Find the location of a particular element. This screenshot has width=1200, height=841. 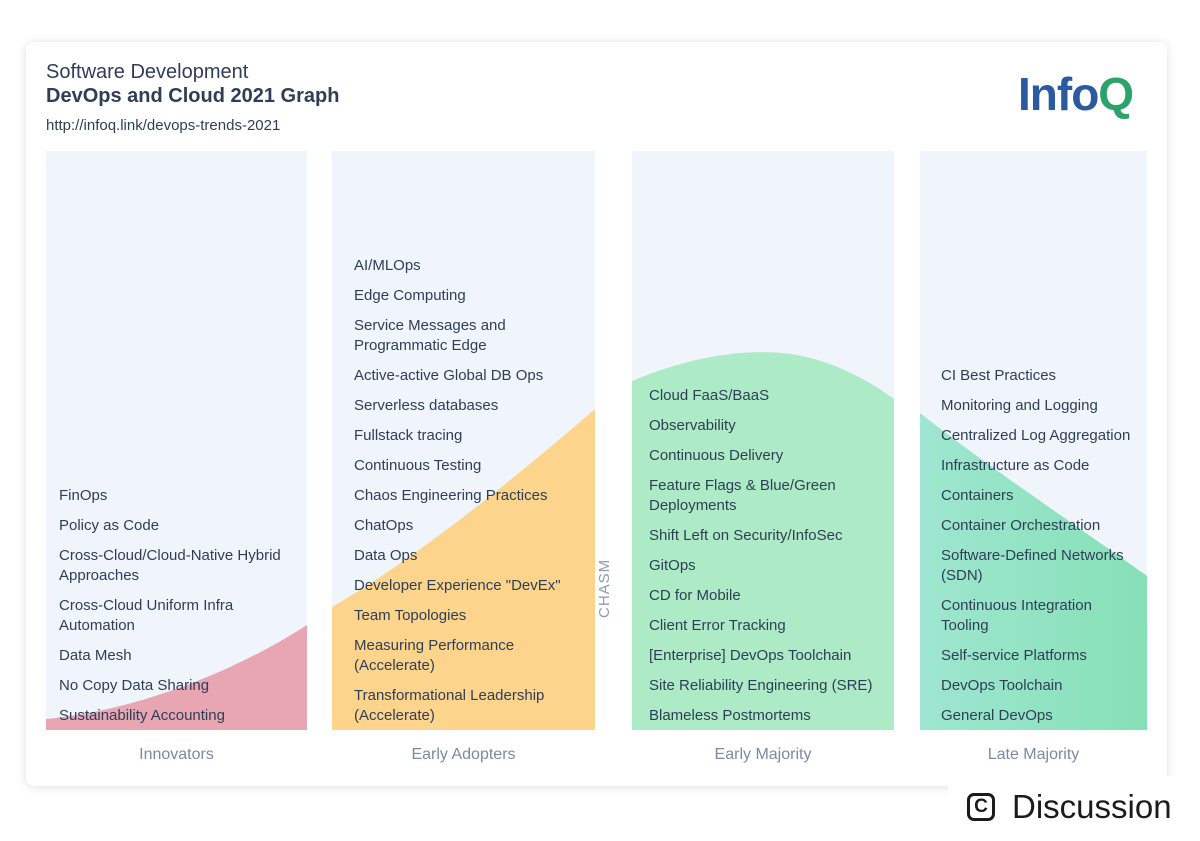

list-item: Shift Left on Security/InfoSec is located at coordinates (746, 535).